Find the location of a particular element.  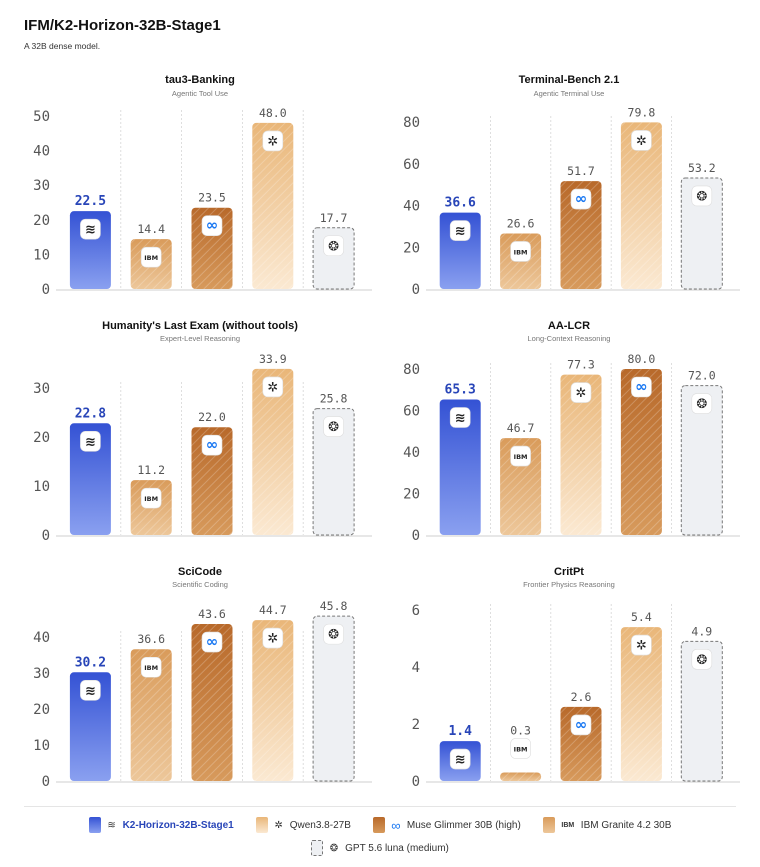

chart-subtitle: Long-Context Reasoning is located at coordinates (569, 338).